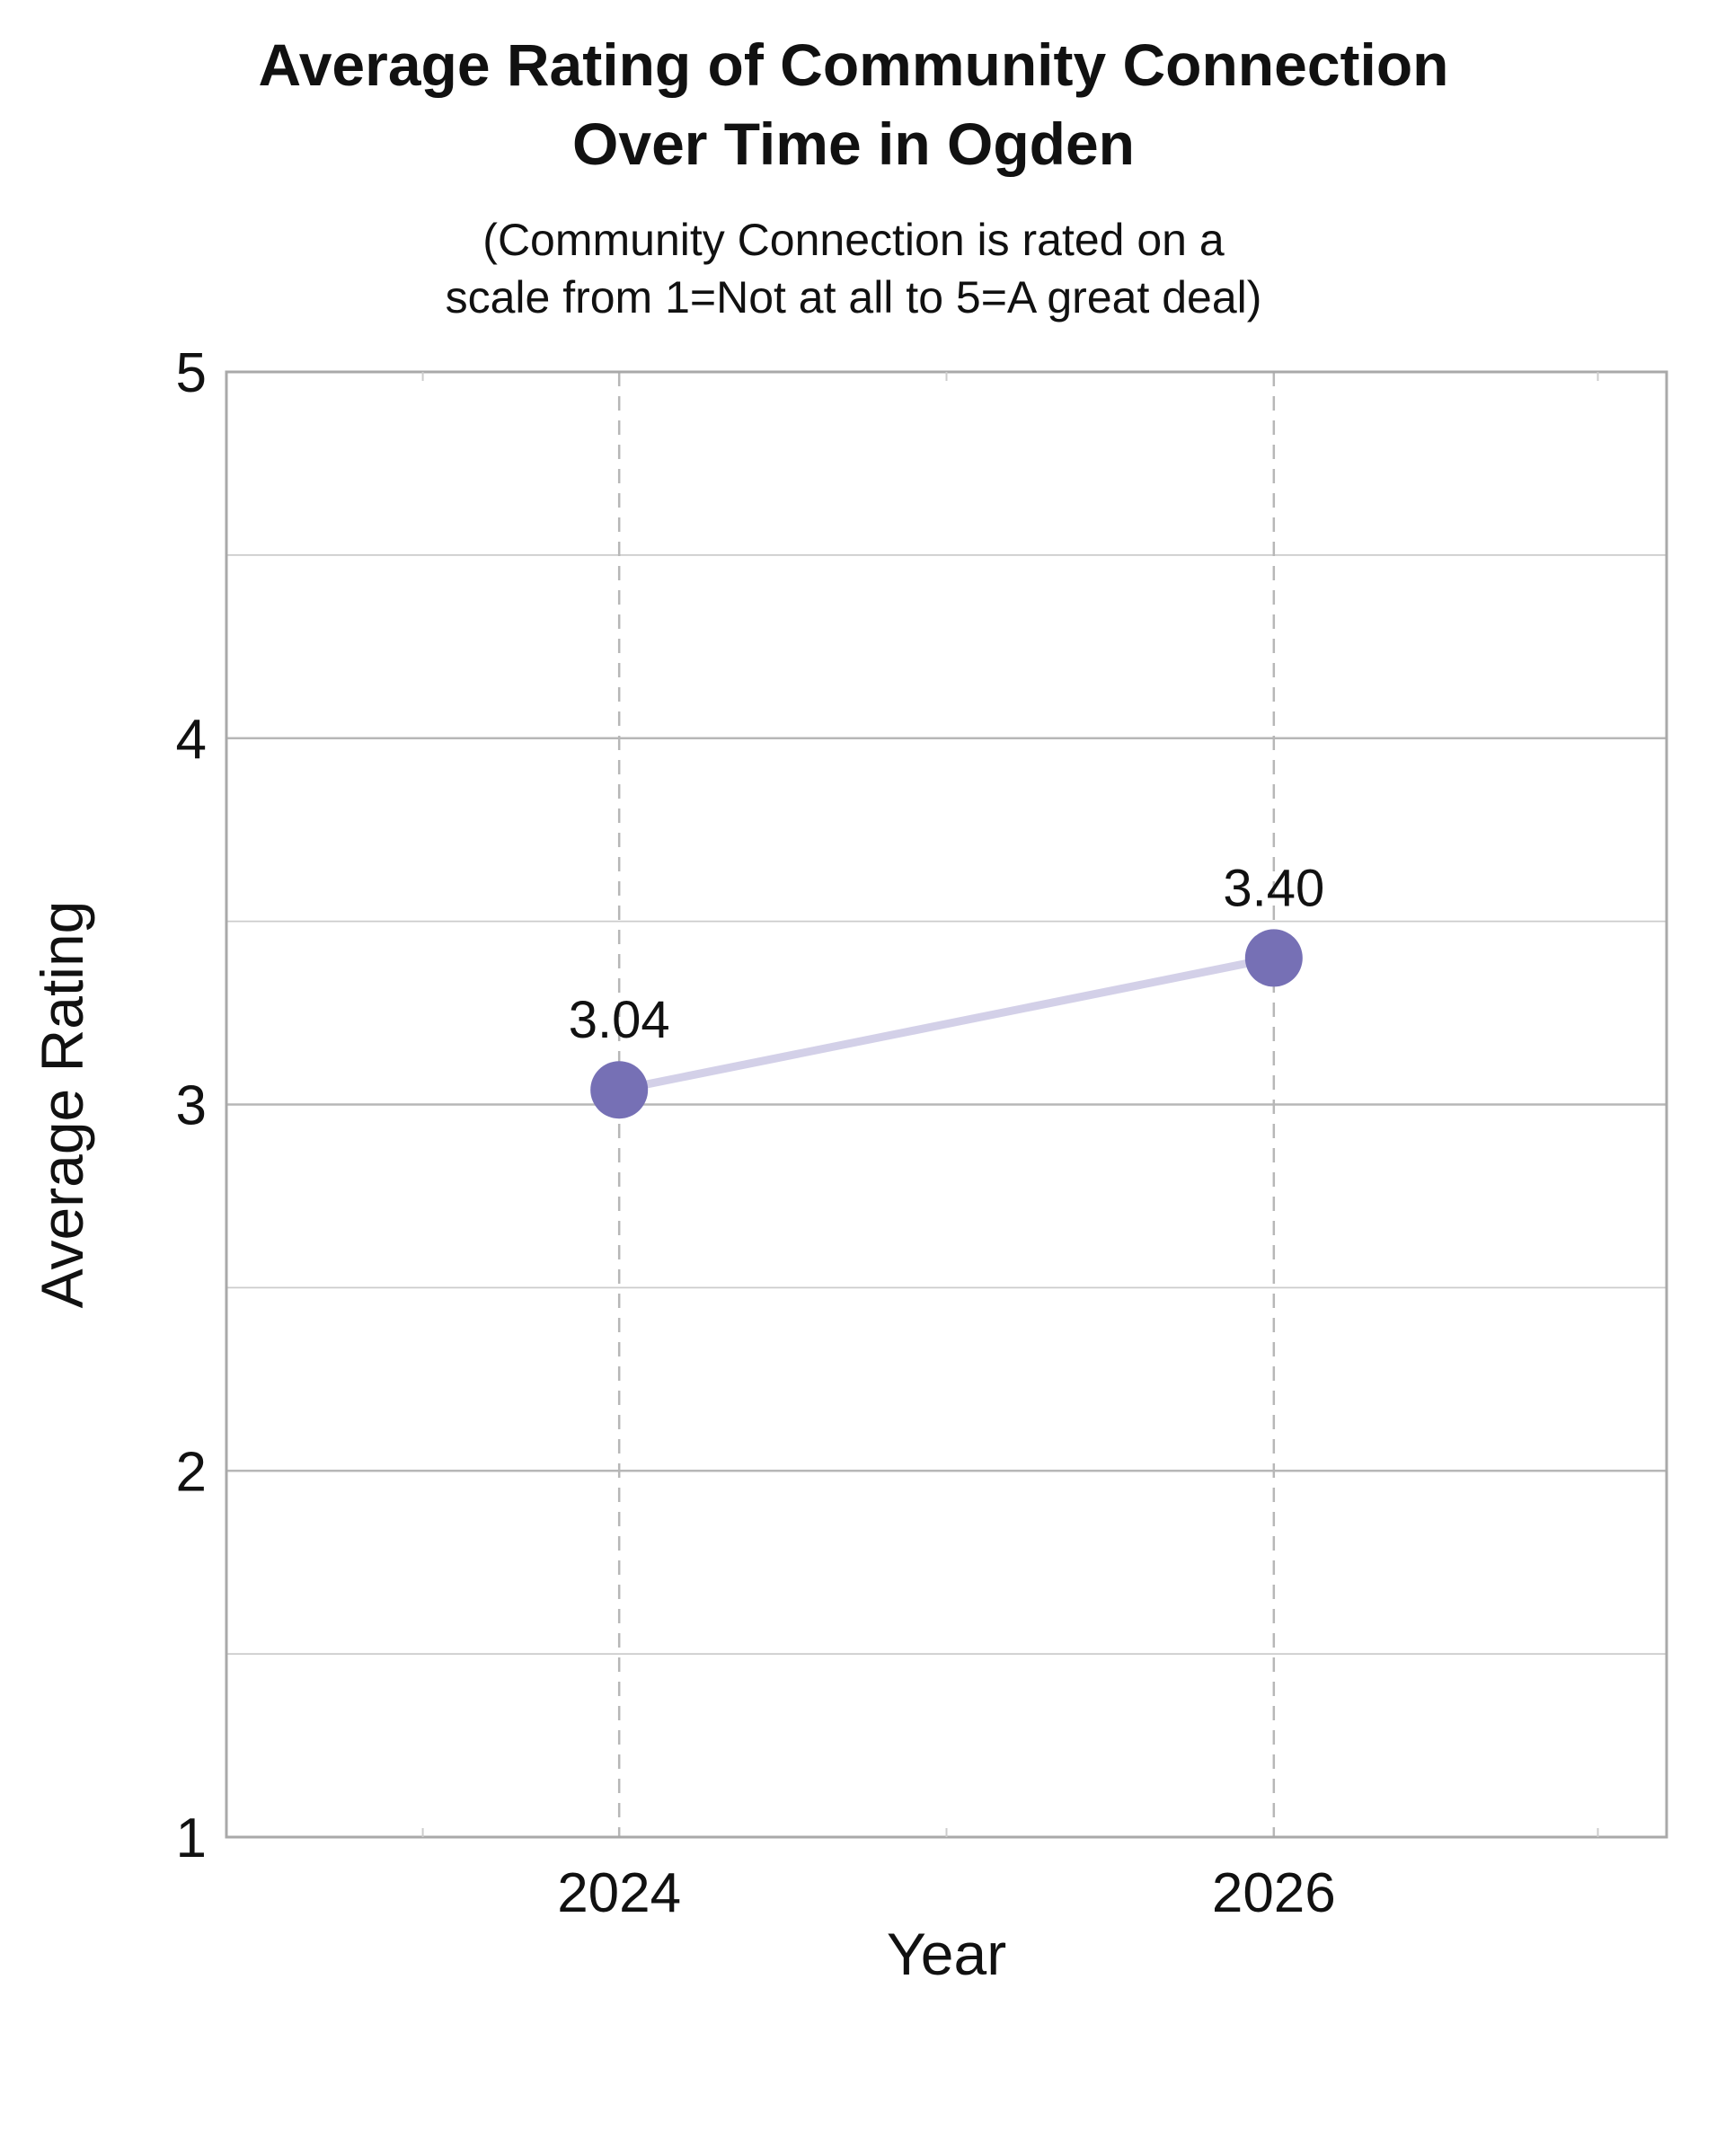 This screenshot has height=2156, width=1725. What do you see at coordinates (946, 1954) in the screenshot?
I see `x-axis-label: Year` at bounding box center [946, 1954].